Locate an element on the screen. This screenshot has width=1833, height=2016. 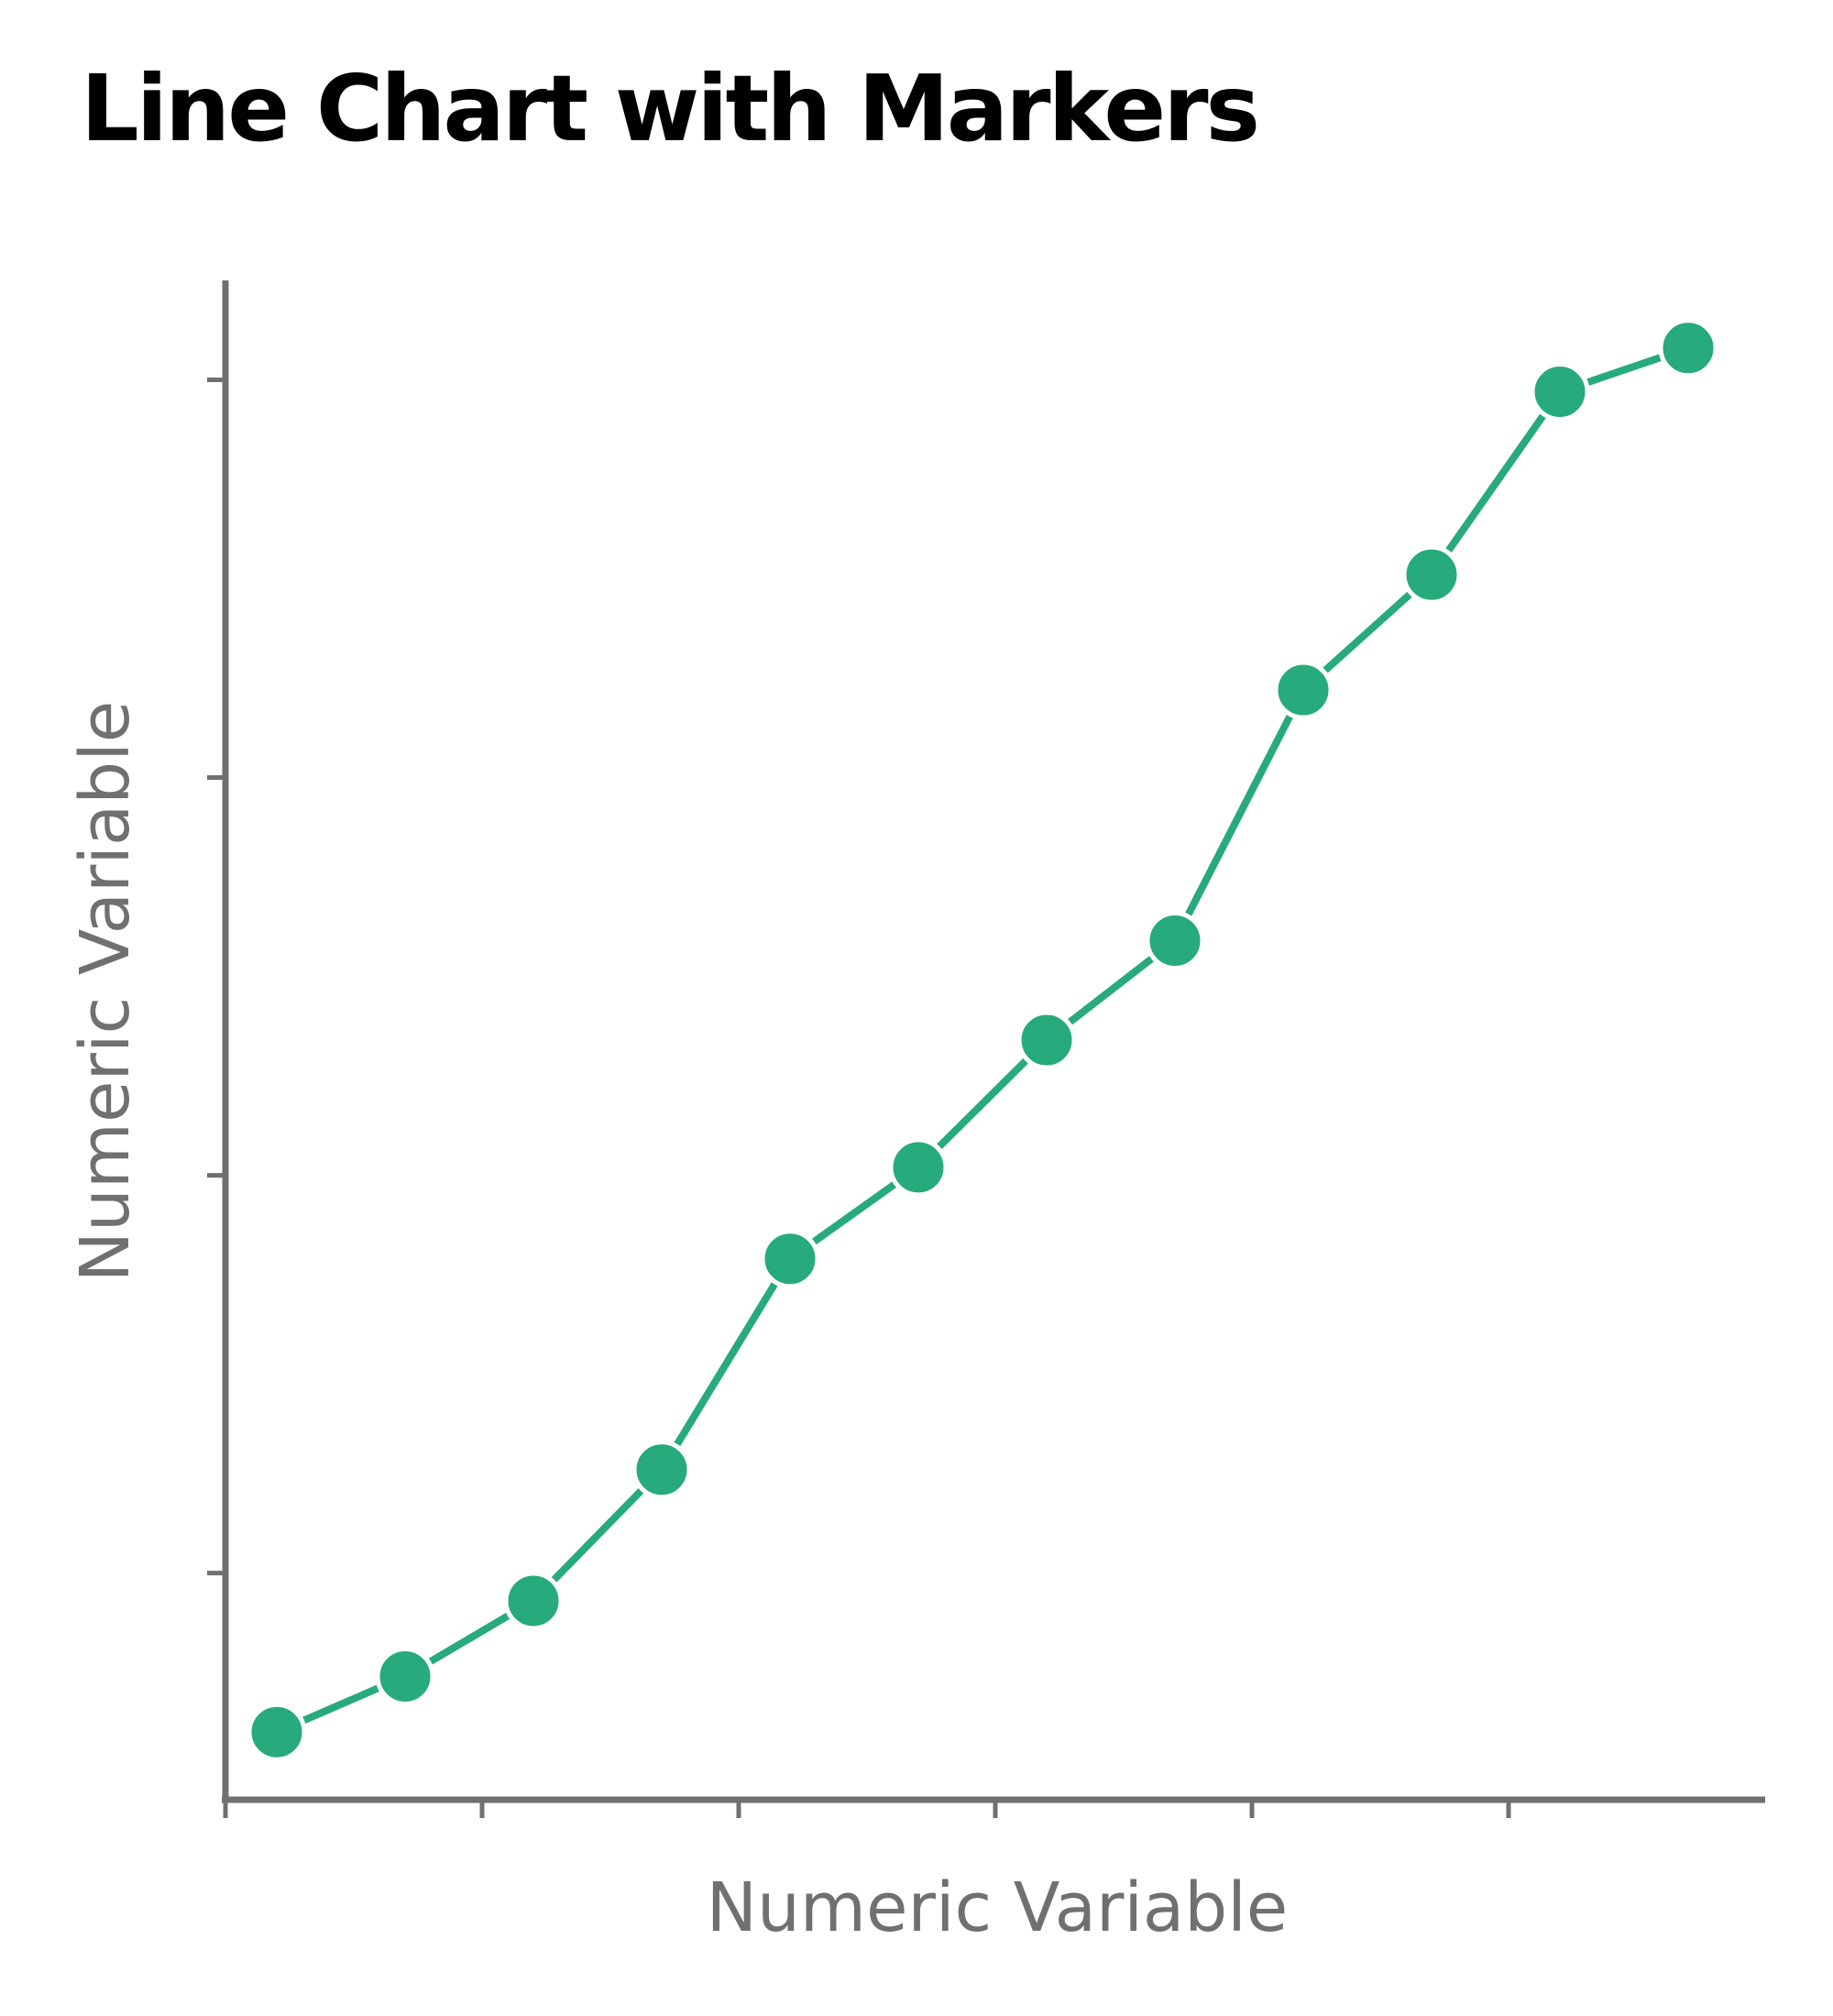
x-axis-label: Numeric Variable is located at coordinates (998, 1907).